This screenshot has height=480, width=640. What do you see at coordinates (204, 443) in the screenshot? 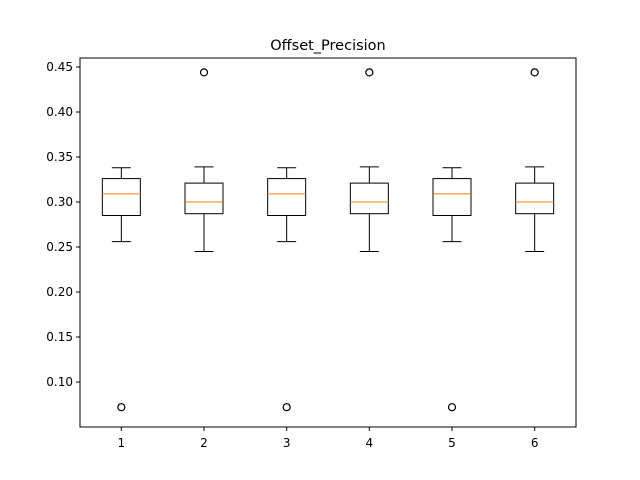
I see `x-tick-label: 2` at bounding box center [204, 443].